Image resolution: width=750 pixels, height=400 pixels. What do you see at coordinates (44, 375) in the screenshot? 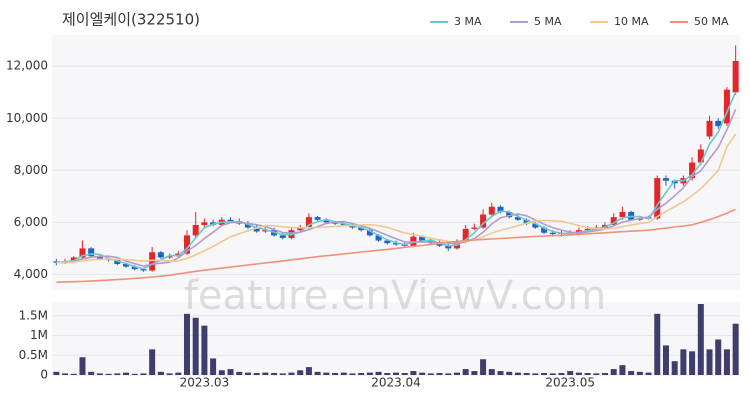
I see `y-tick-label: 0` at bounding box center [44, 375].